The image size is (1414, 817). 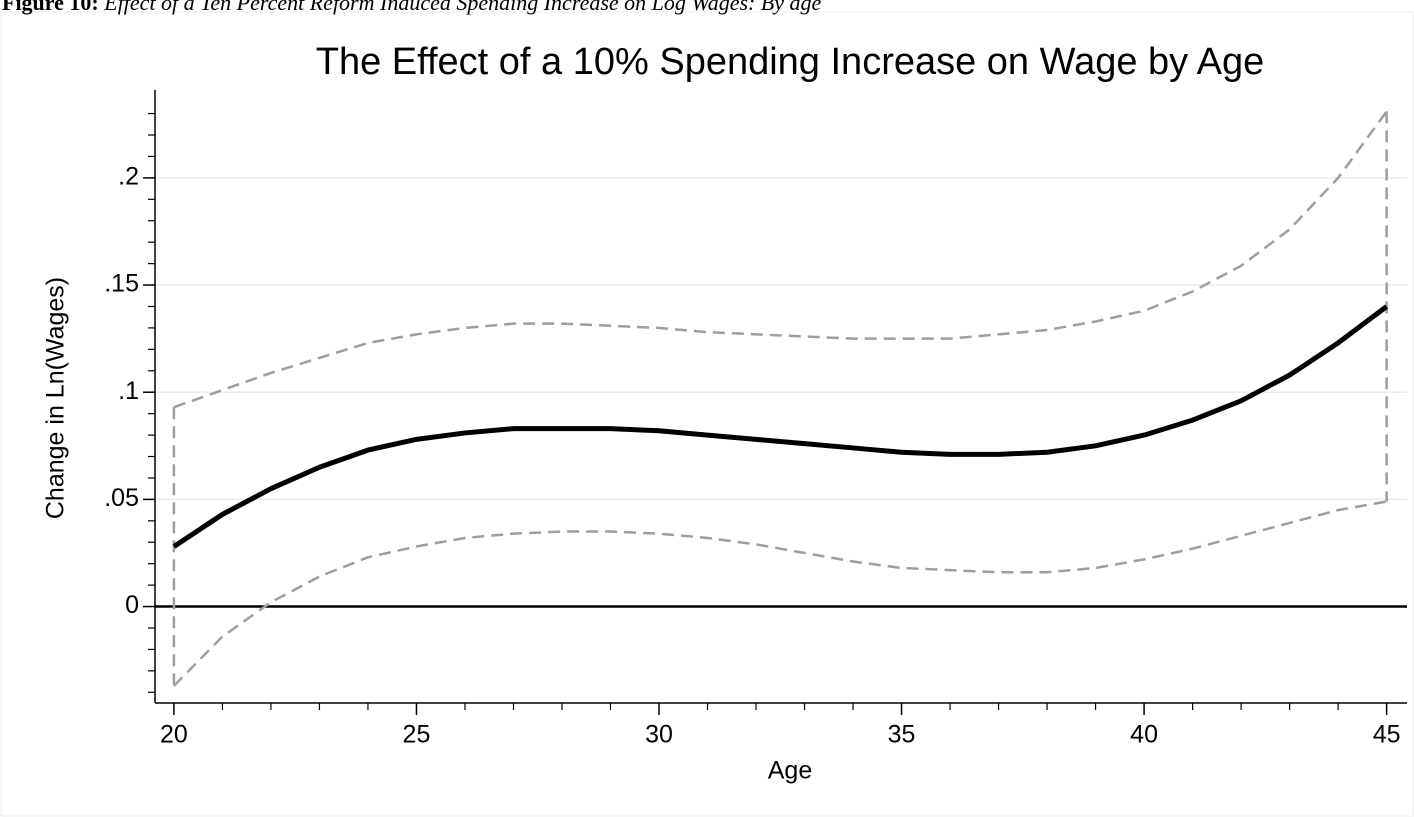 What do you see at coordinates (128, 176) in the screenshot?
I see `y-tick-label: .2` at bounding box center [128, 176].